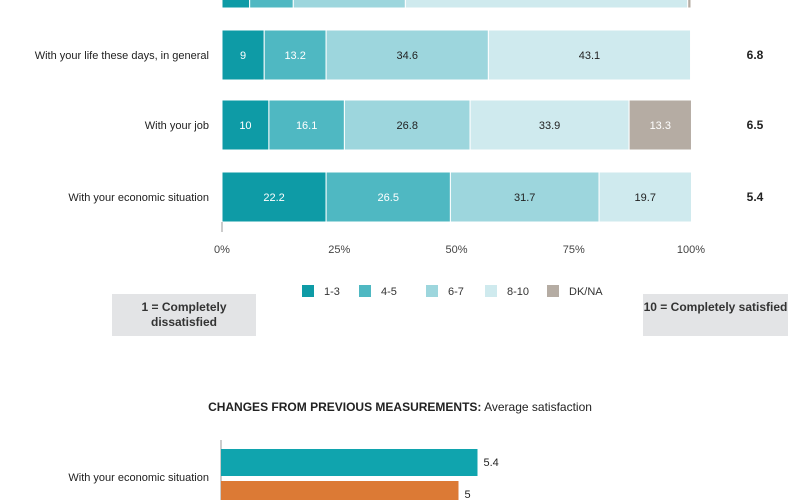  Describe the element at coordinates (468, 494) in the screenshot. I see `average-bar-value: 5` at that location.